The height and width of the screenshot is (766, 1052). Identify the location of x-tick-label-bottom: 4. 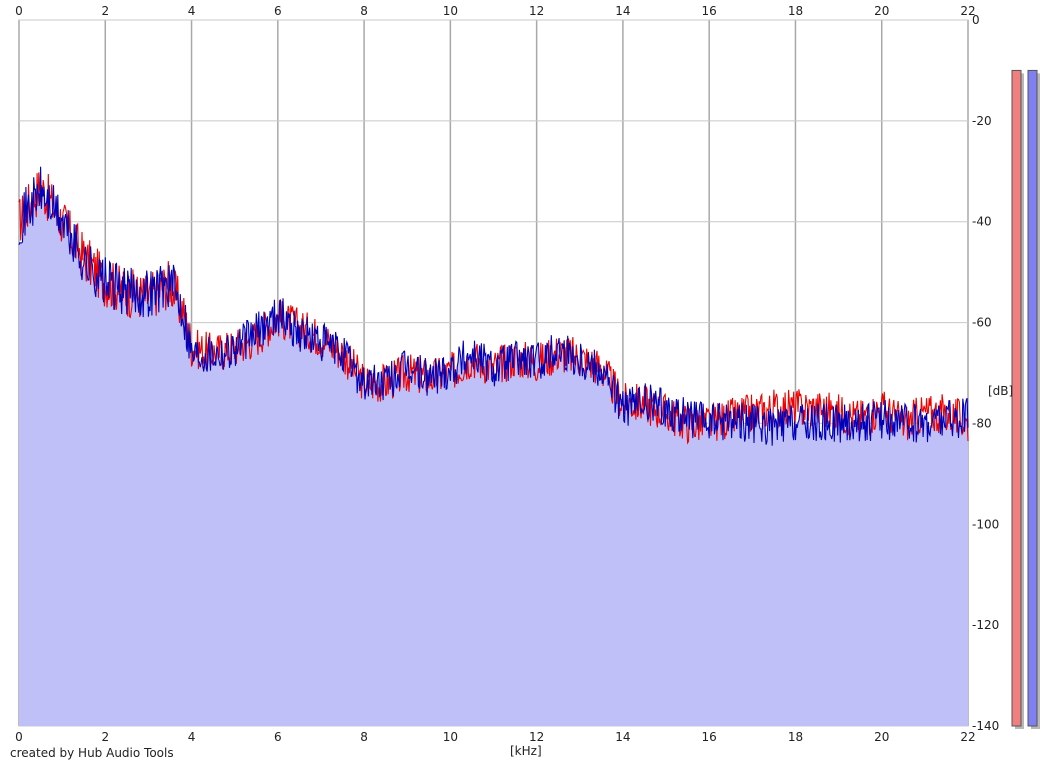
(192, 737).